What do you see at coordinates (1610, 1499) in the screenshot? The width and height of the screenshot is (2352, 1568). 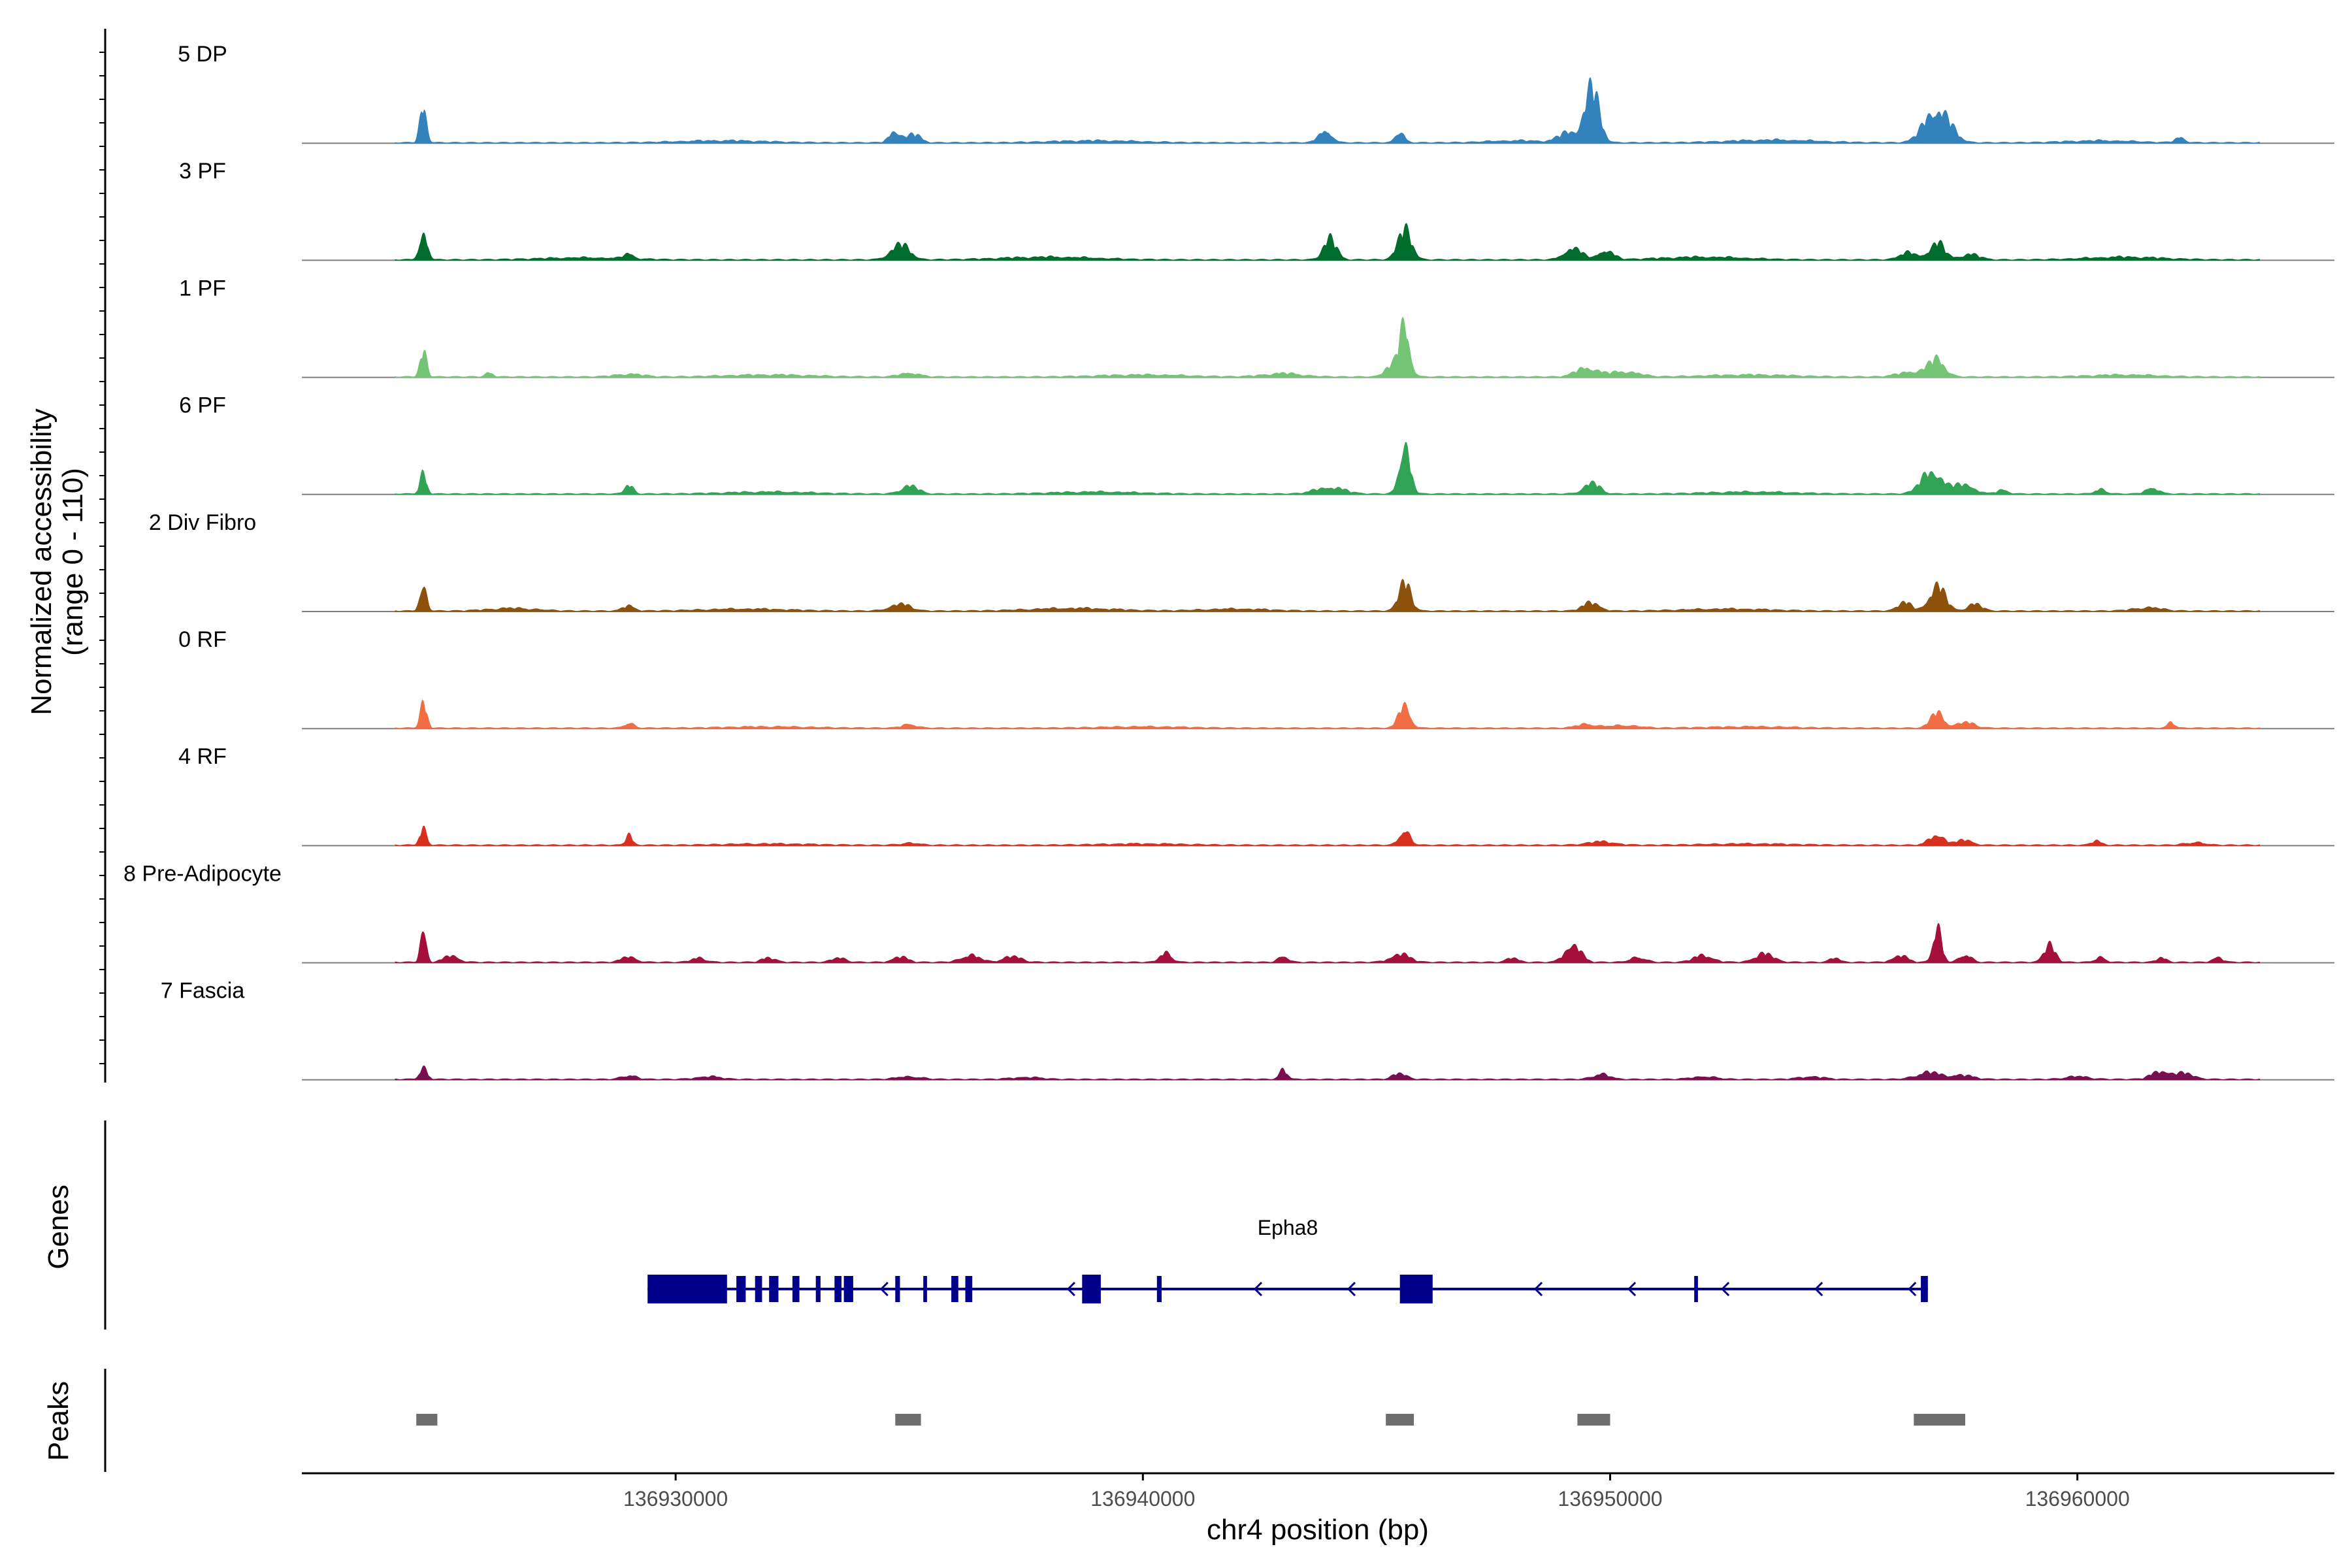 I see `x-tick-label: 136950000` at bounding box center [1610, 1499].